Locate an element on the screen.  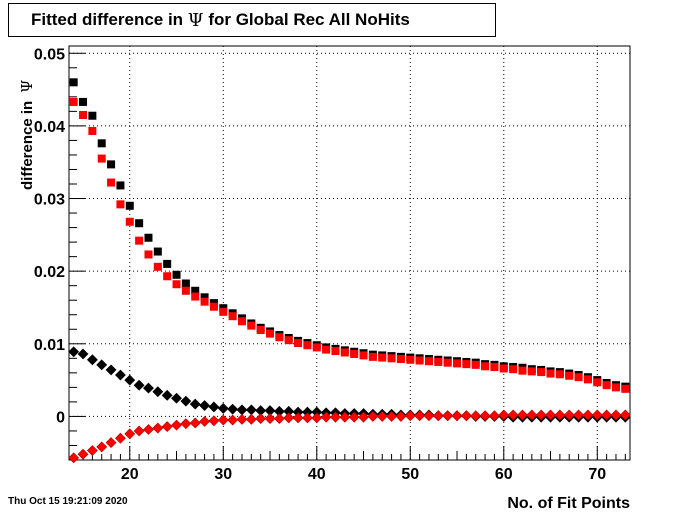
y-tick-label: 0.01 is located at coordinates (49, 345).